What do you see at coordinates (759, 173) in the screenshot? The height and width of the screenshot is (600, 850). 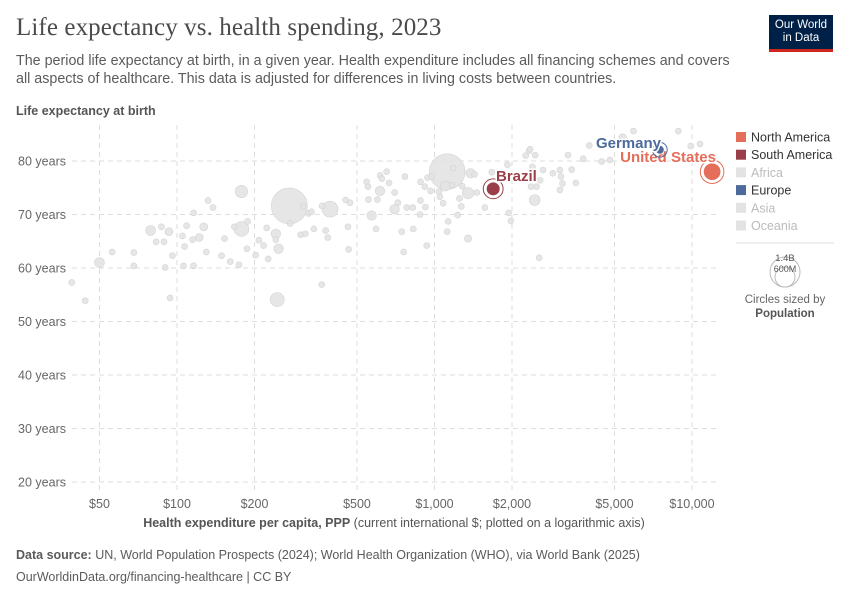 I see `legend-item-africa: Africa` at bounding box center [759, 173].